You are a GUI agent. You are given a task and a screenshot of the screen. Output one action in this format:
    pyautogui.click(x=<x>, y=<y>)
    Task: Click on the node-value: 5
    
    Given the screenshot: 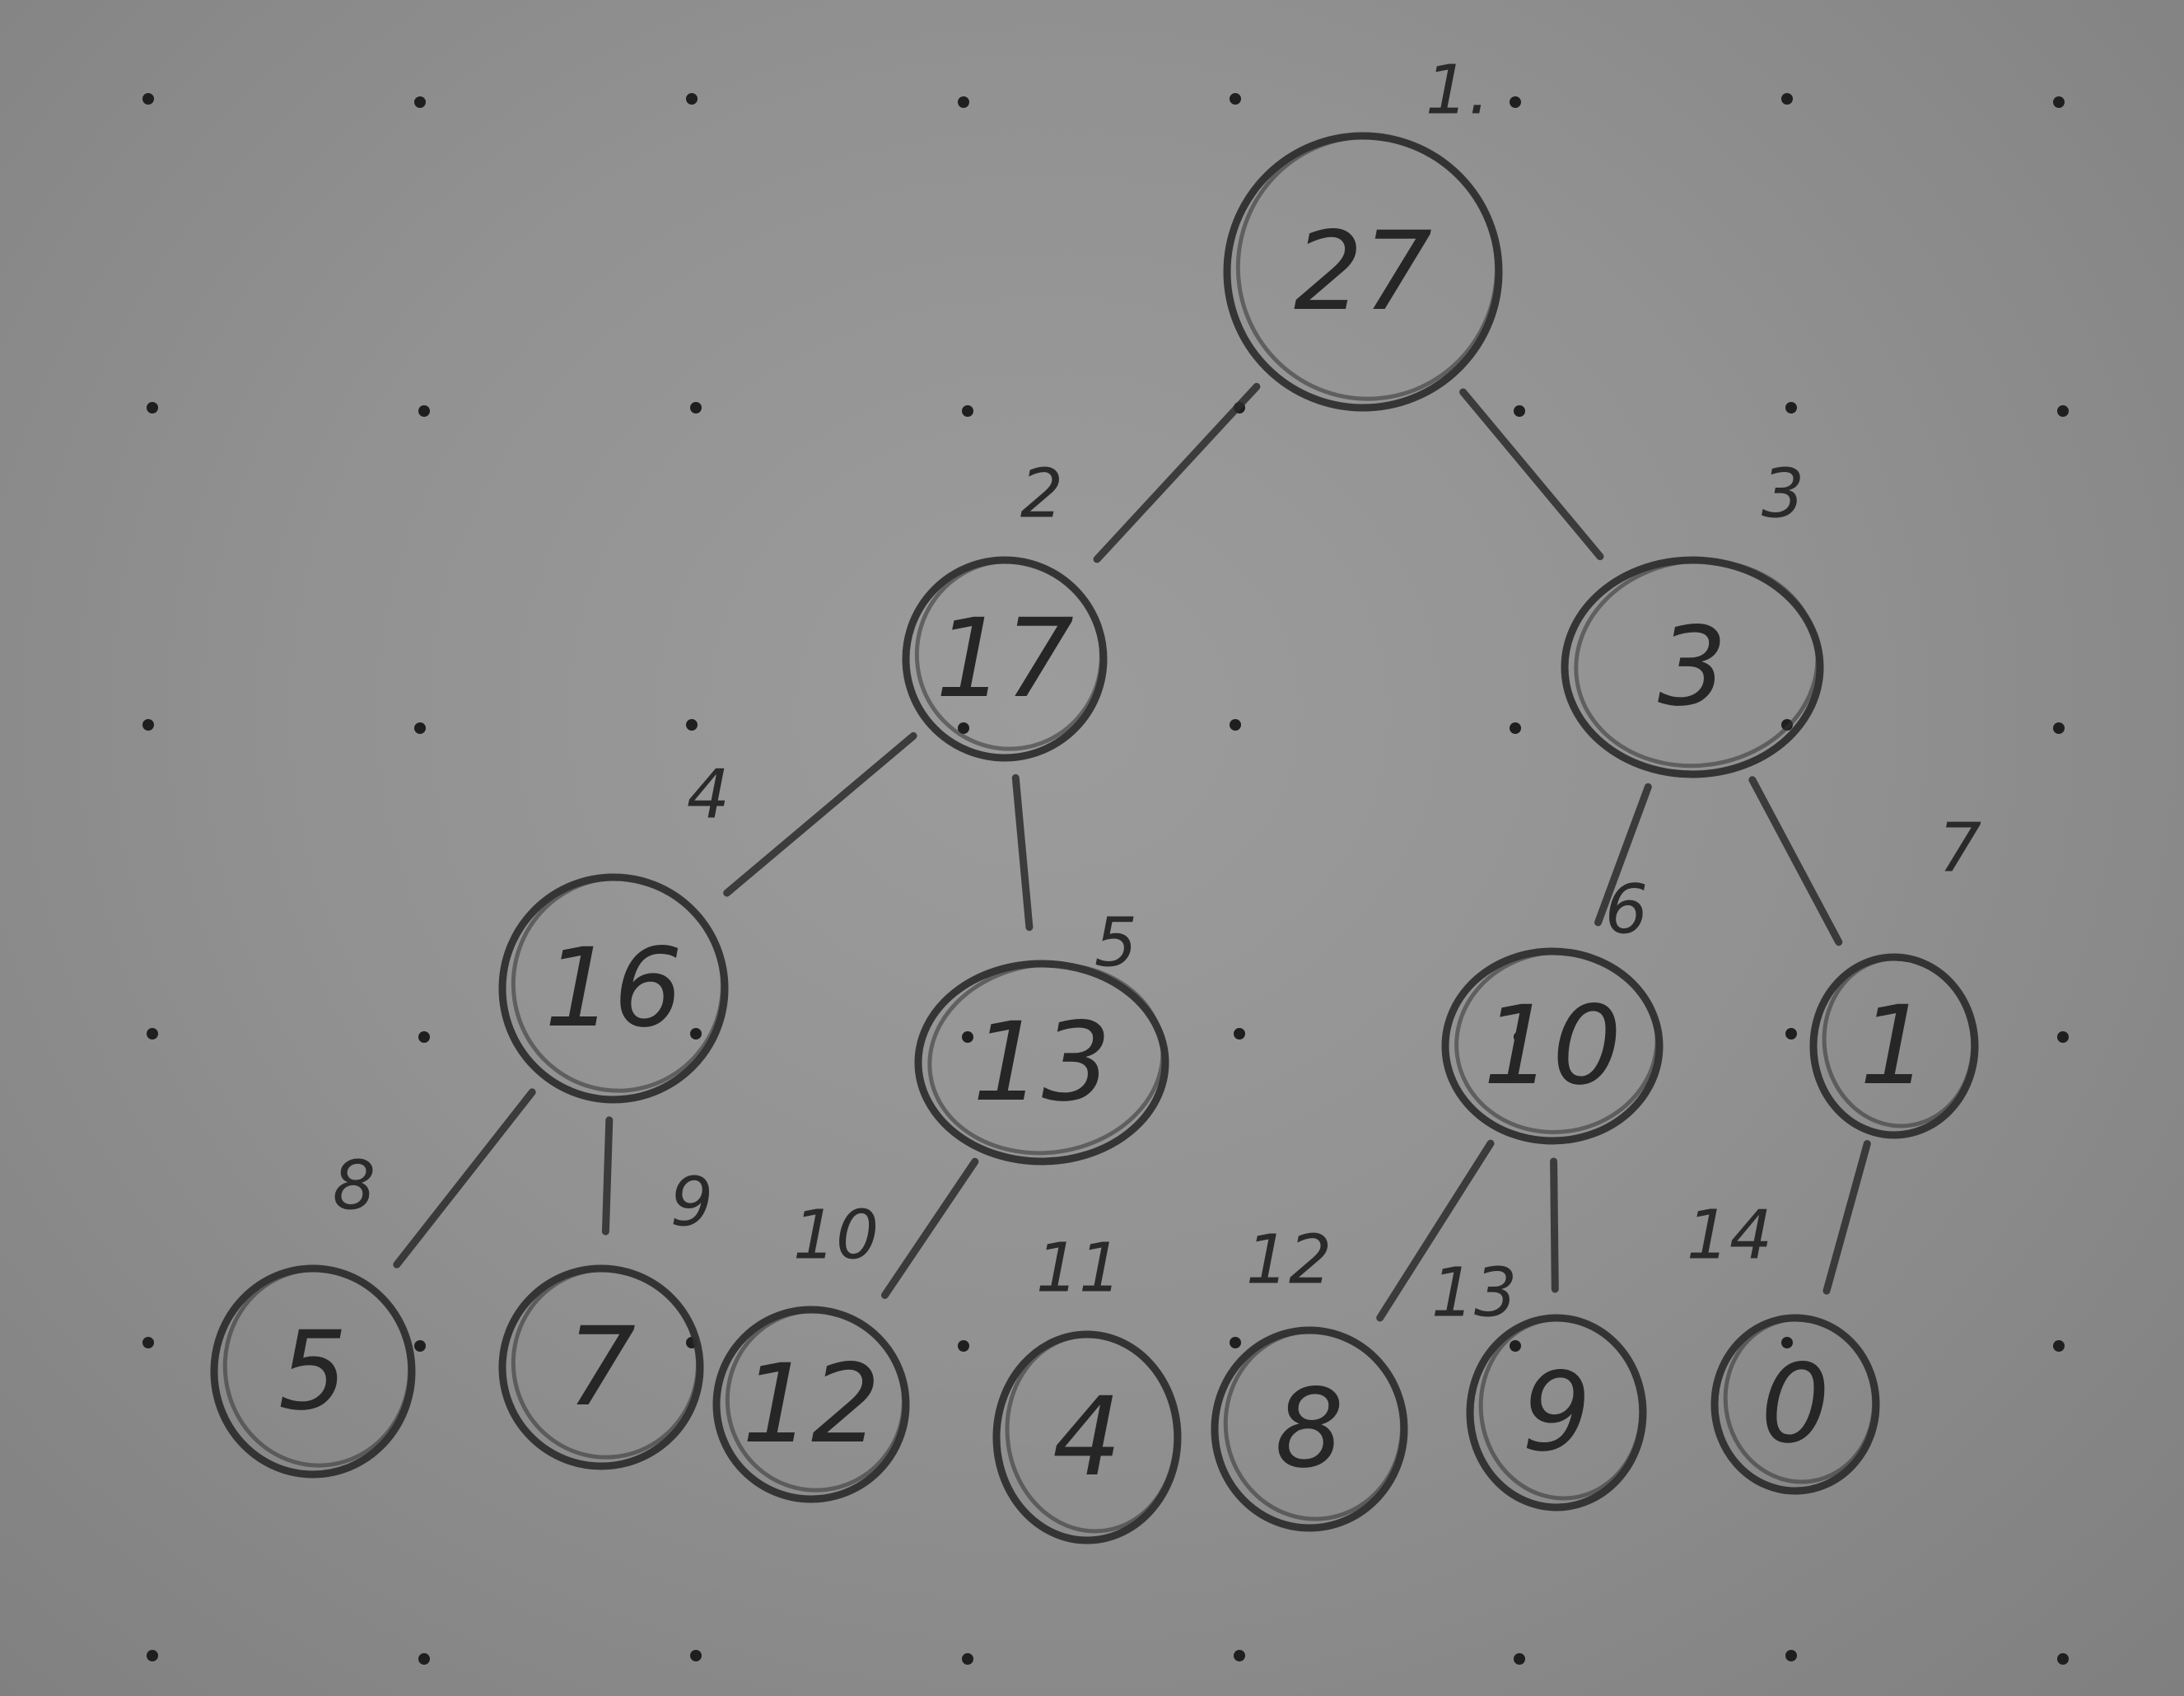 What is the action you would take?
    pyautogui.click(x=313, y=1371)
    